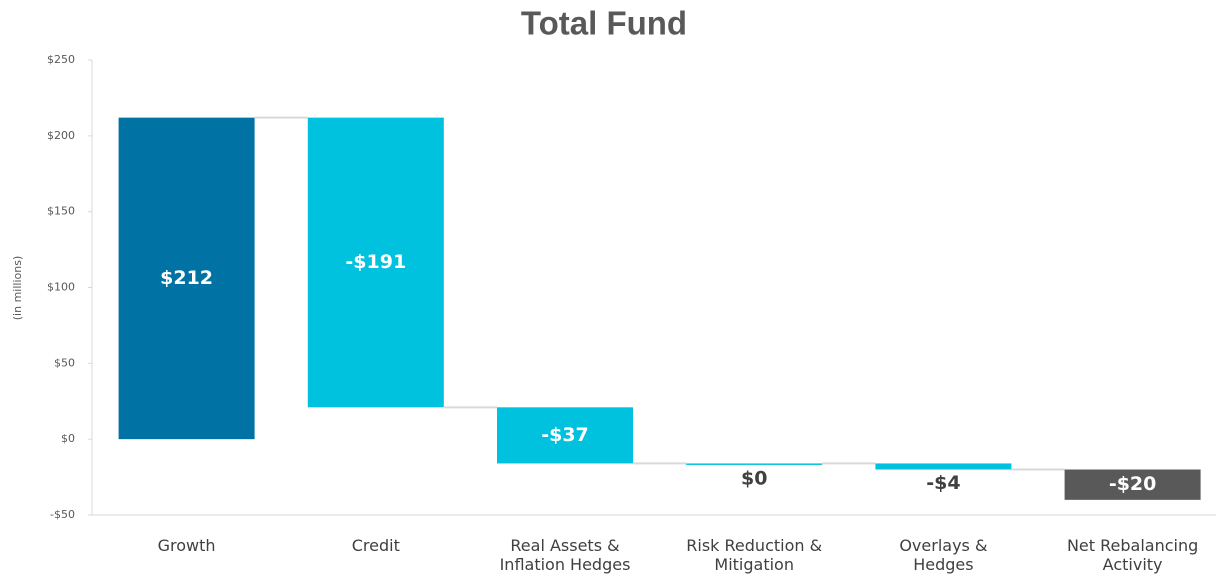 The image size is (1216, 580). I want to click on y-tick-label: -$50, so click(62, 514).